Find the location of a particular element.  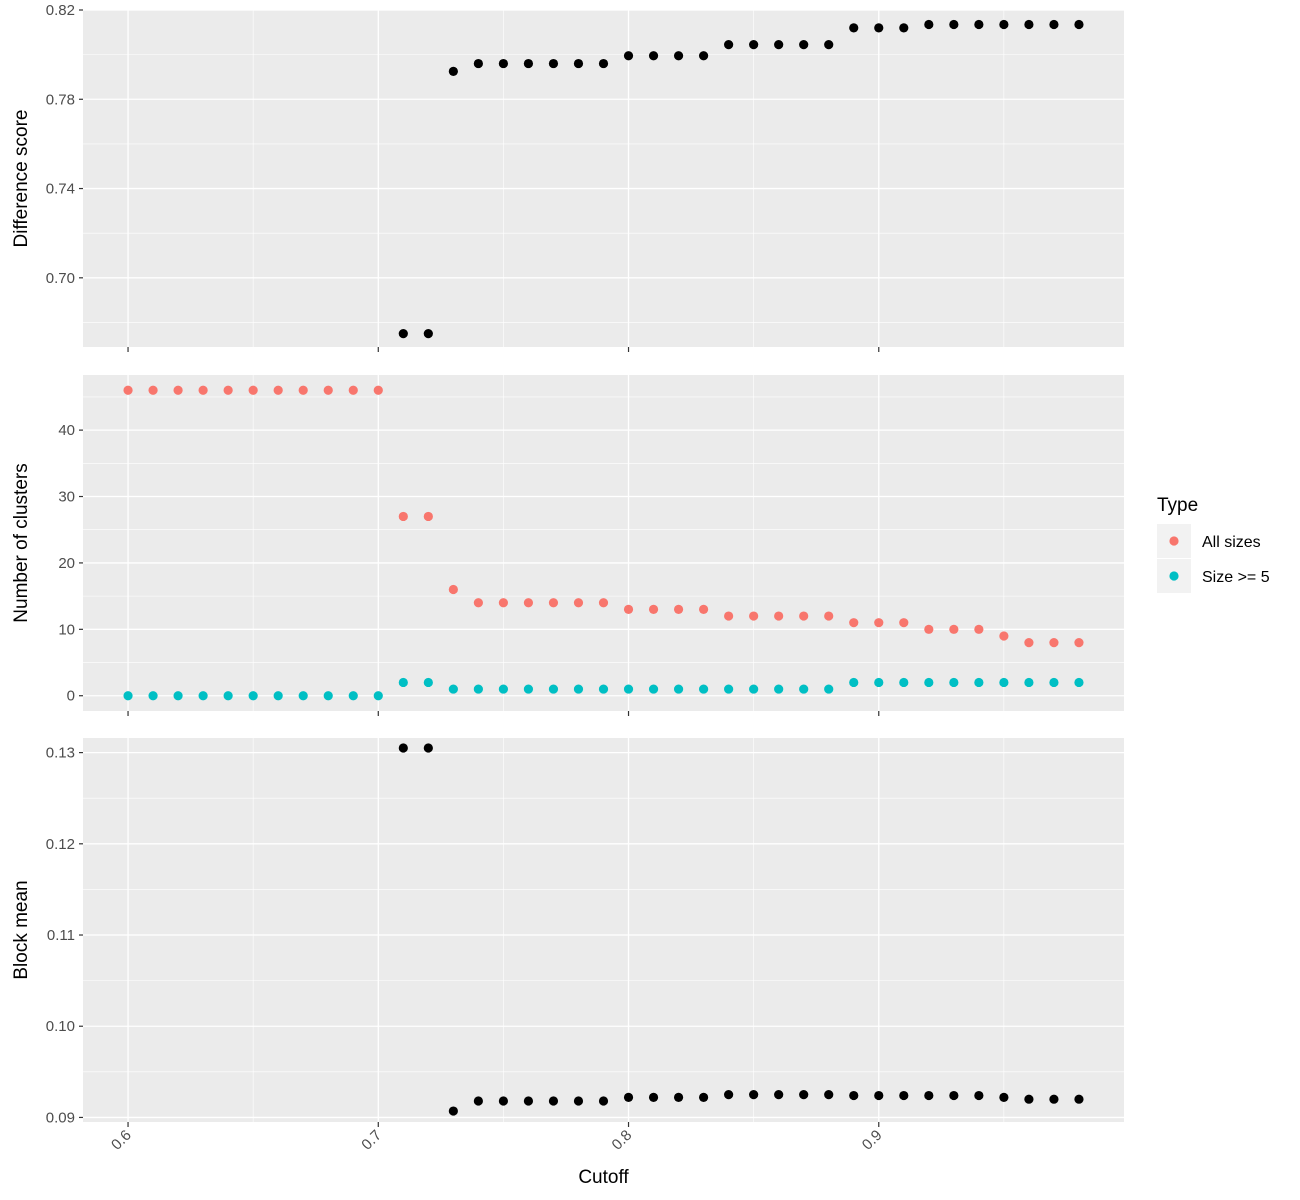

y-tick-label: 0 is located at coordinates (71, 696).